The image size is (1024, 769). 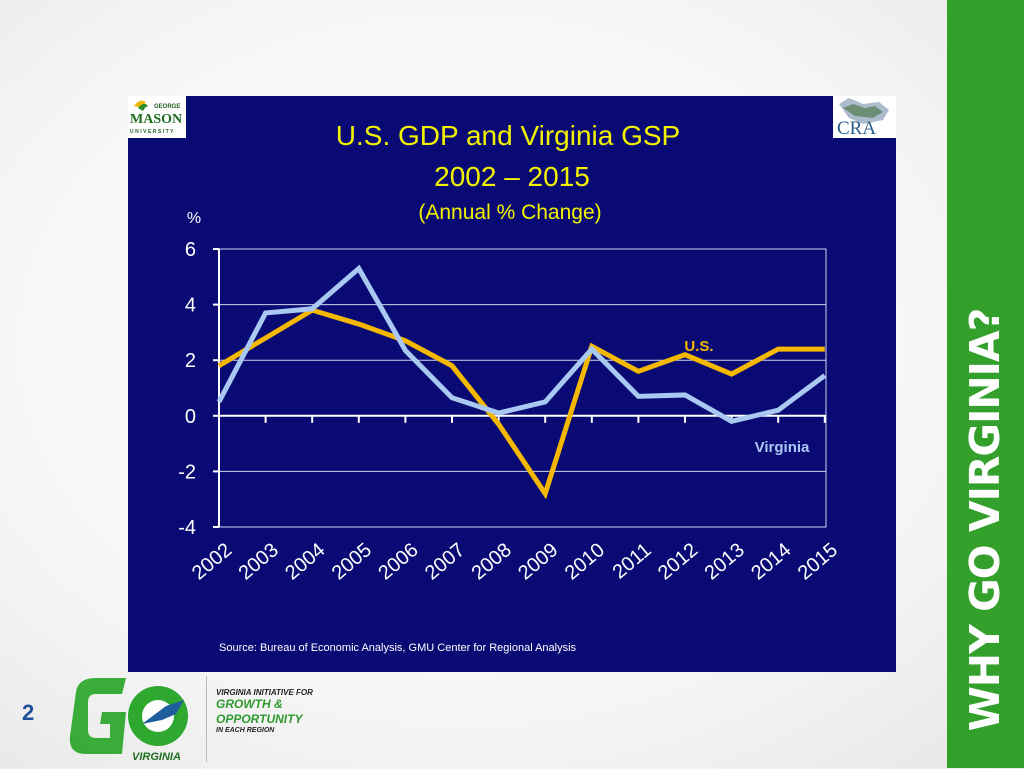 What do you see at coordinates (167, 107) in the screenshot?
I see `gmu-logo-george: GEORGE` at bounding box center [167, 107].